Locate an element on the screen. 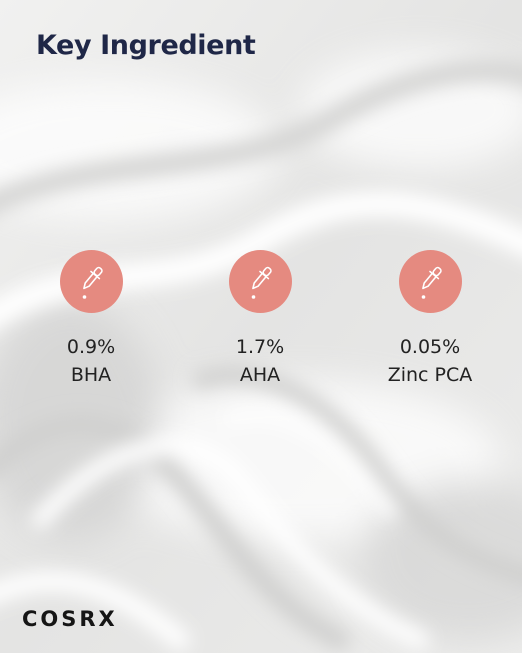 The height and width of the screenshot is (653, 522). ingredient-item-bha: 0.9% BHA is located at coordinates (91, 318).